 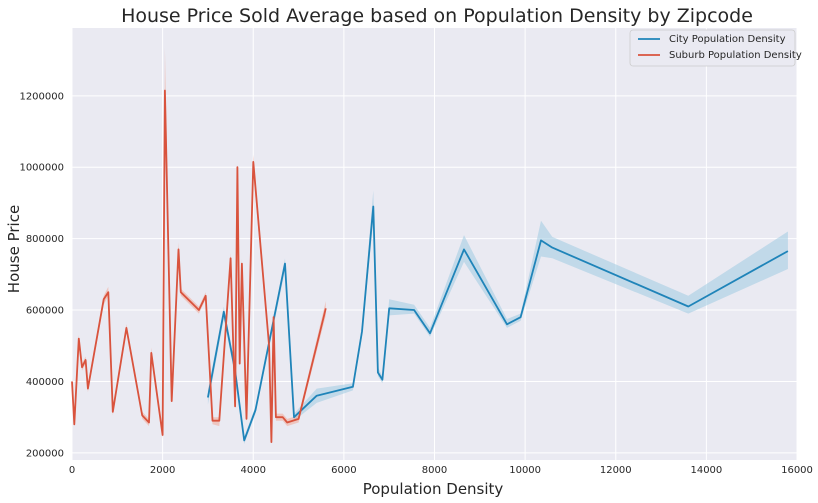 What do you see at coordinates (14, 249) in the screenshot?
I see `y-axis-label: House Price` at bounding box center [14, 249].